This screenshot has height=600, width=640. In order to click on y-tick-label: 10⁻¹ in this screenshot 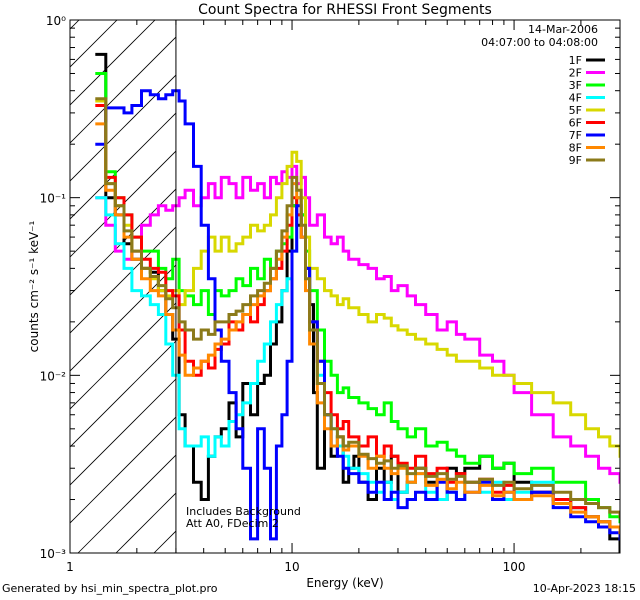, I will do `click(53, 199)`.